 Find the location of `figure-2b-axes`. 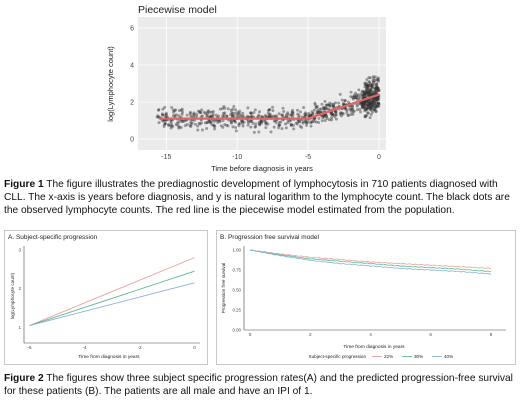

figure-2b-axes is located at coordinates (374, 288).